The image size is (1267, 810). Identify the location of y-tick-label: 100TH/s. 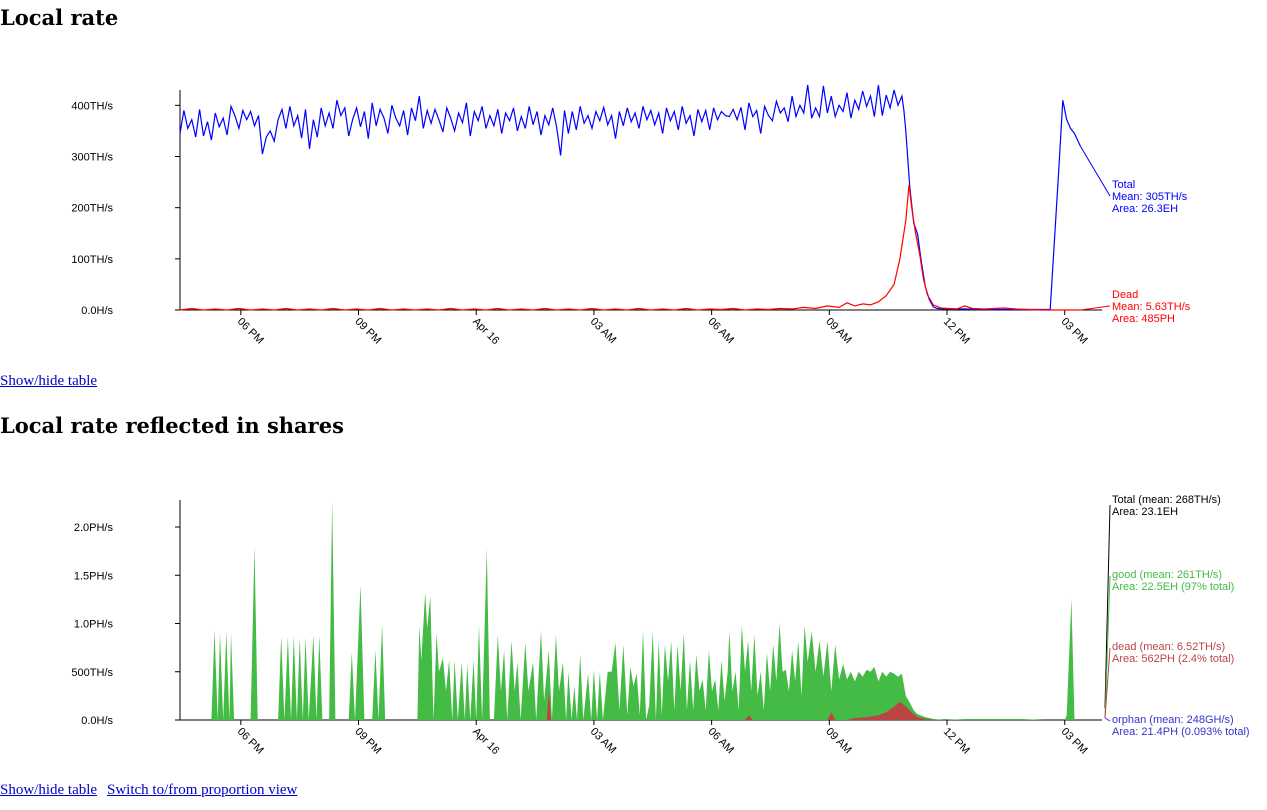
(92, 260).